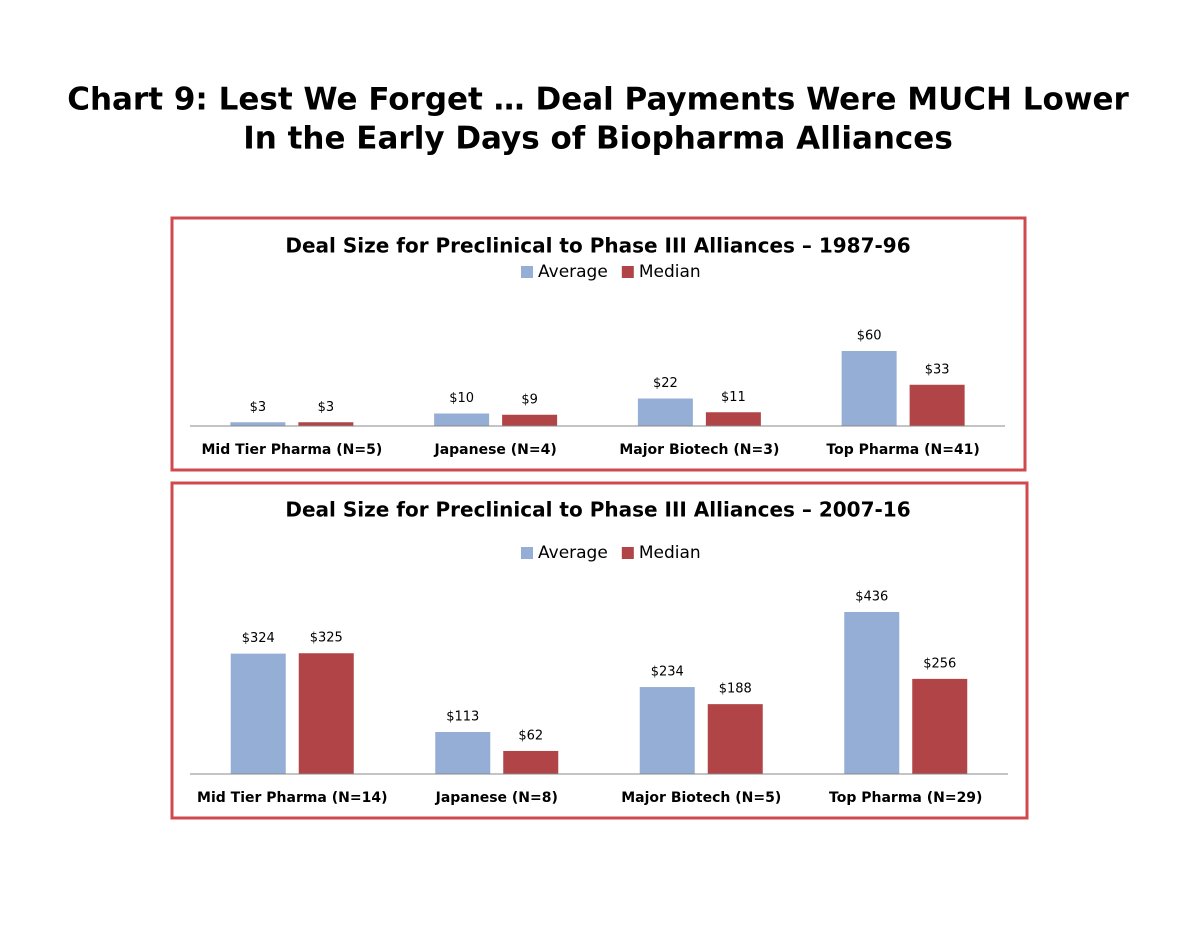 The height and width of the screenshot is (927, 1200). What do you see at coordinates (496, 798) in the screenshot?
I see `x-tick-label: Japanese (N=8)` at bounding box center [496, 798].